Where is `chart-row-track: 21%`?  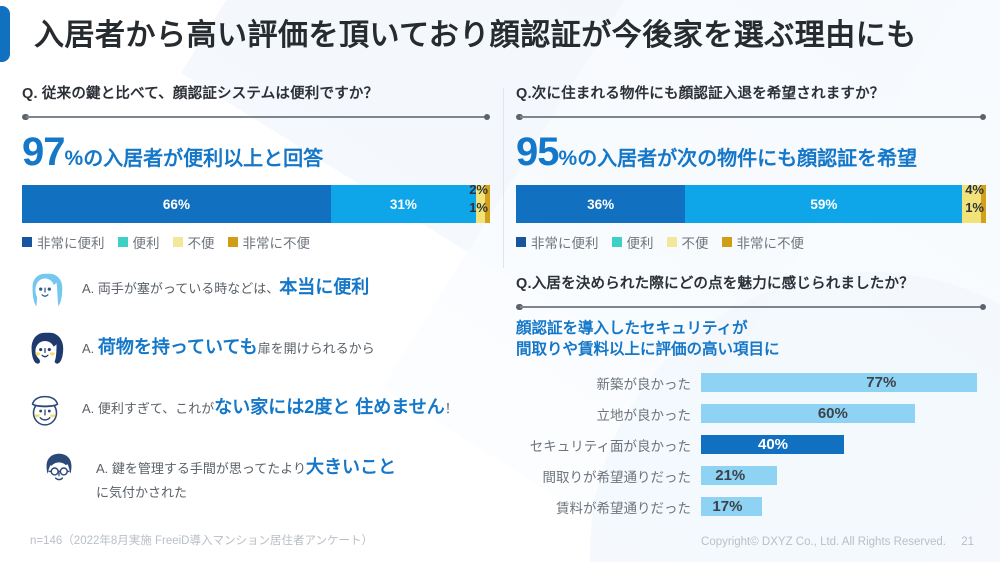 chart-row-track: 21% is located at coordinates (843, 475).